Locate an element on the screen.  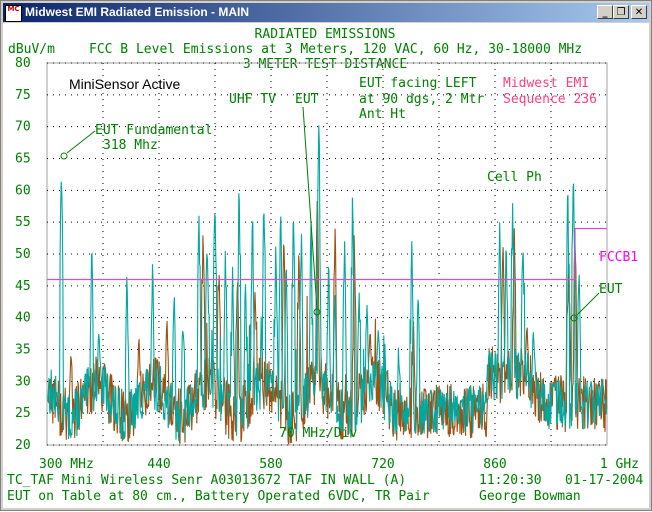
close-button: ✕ is located at coordinates (639, 12).